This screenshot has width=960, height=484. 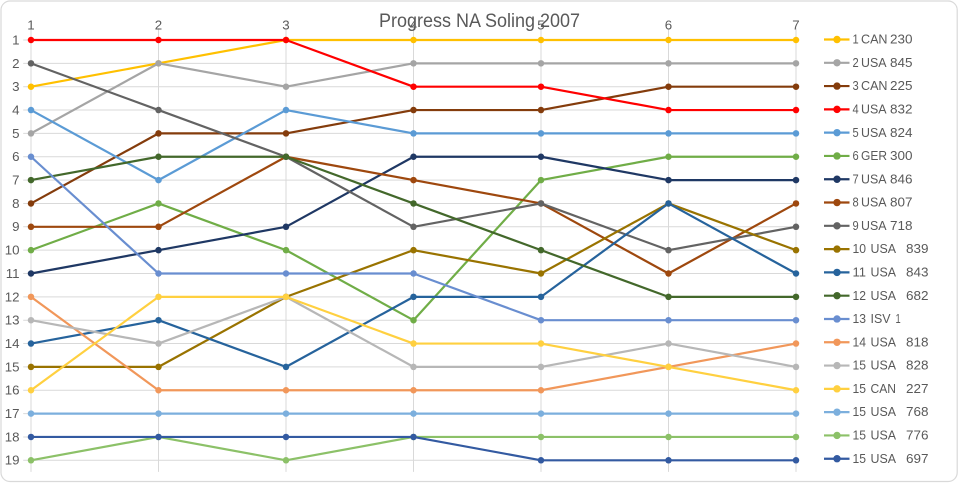 What do you see at coordinates (901, 39) in the screenshot?
I see `svg-text: 230` at bounding box center [901, 39].